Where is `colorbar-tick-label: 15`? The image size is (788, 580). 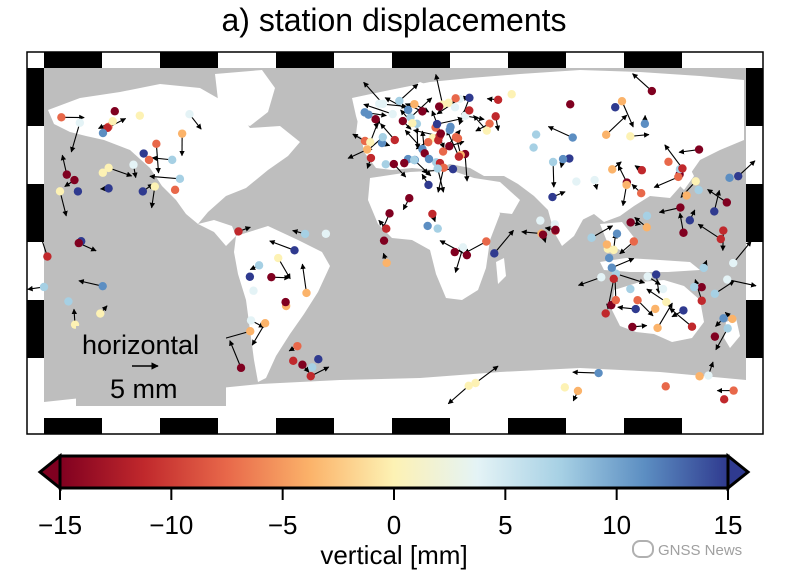
colorbar-tick-label: 15 is located at coordinates (728, 525).